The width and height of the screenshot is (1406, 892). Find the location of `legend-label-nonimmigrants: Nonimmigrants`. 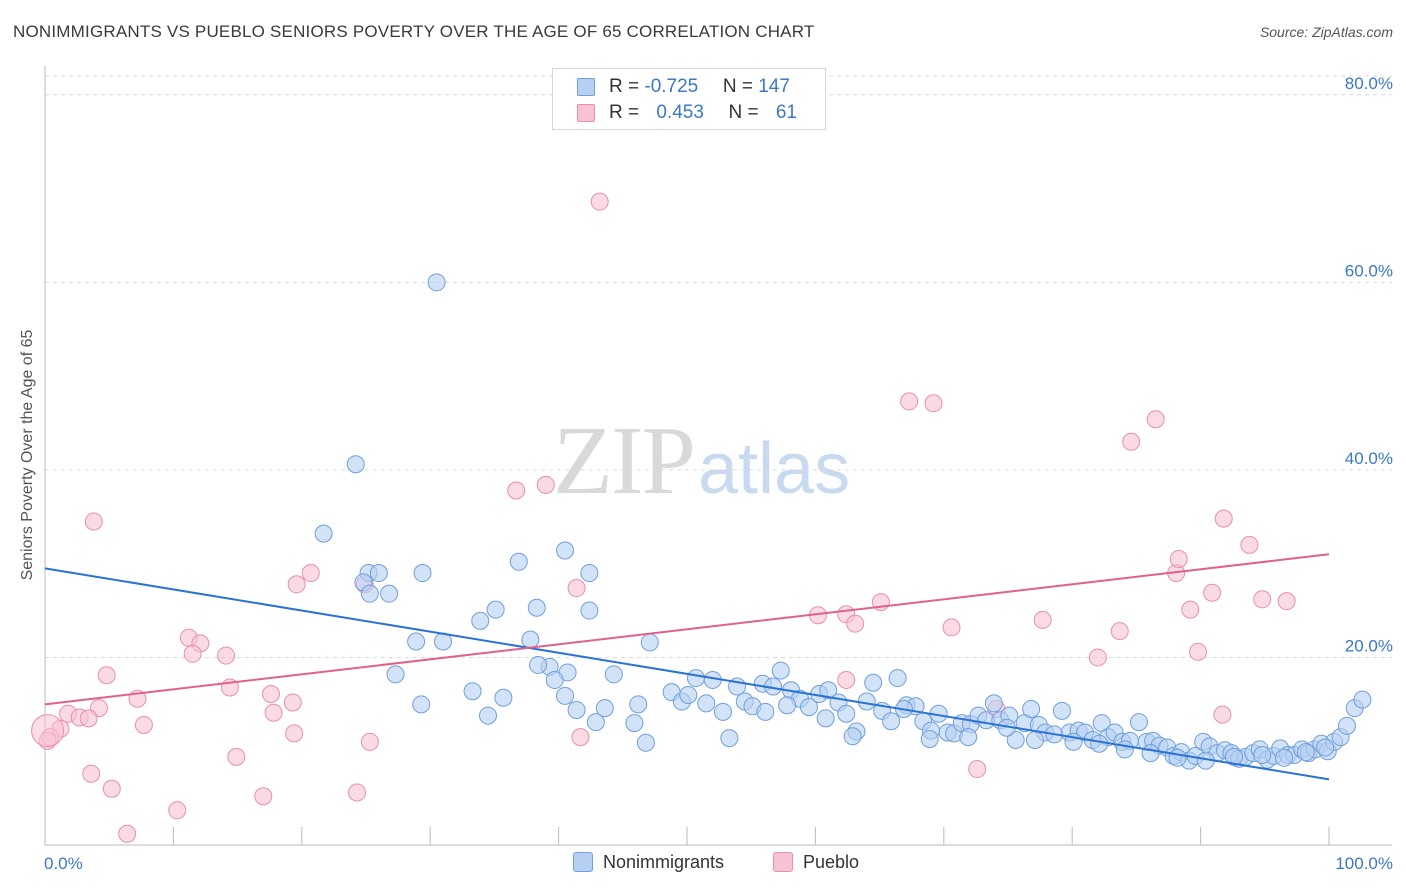

legend-label-nonimmigrants: Nonimmigrants is located at coordinates (664, 862).